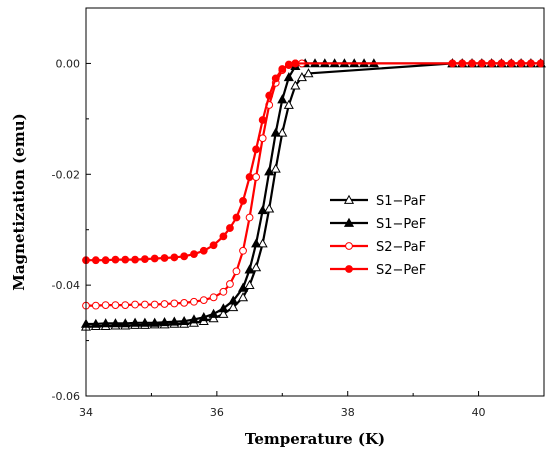 This screenshot has width=550, height=452. What do you see at coordinates (66, 285) in the screenshot?
I see `y-tick-label: -0.04` at bounding box center [66, 285].